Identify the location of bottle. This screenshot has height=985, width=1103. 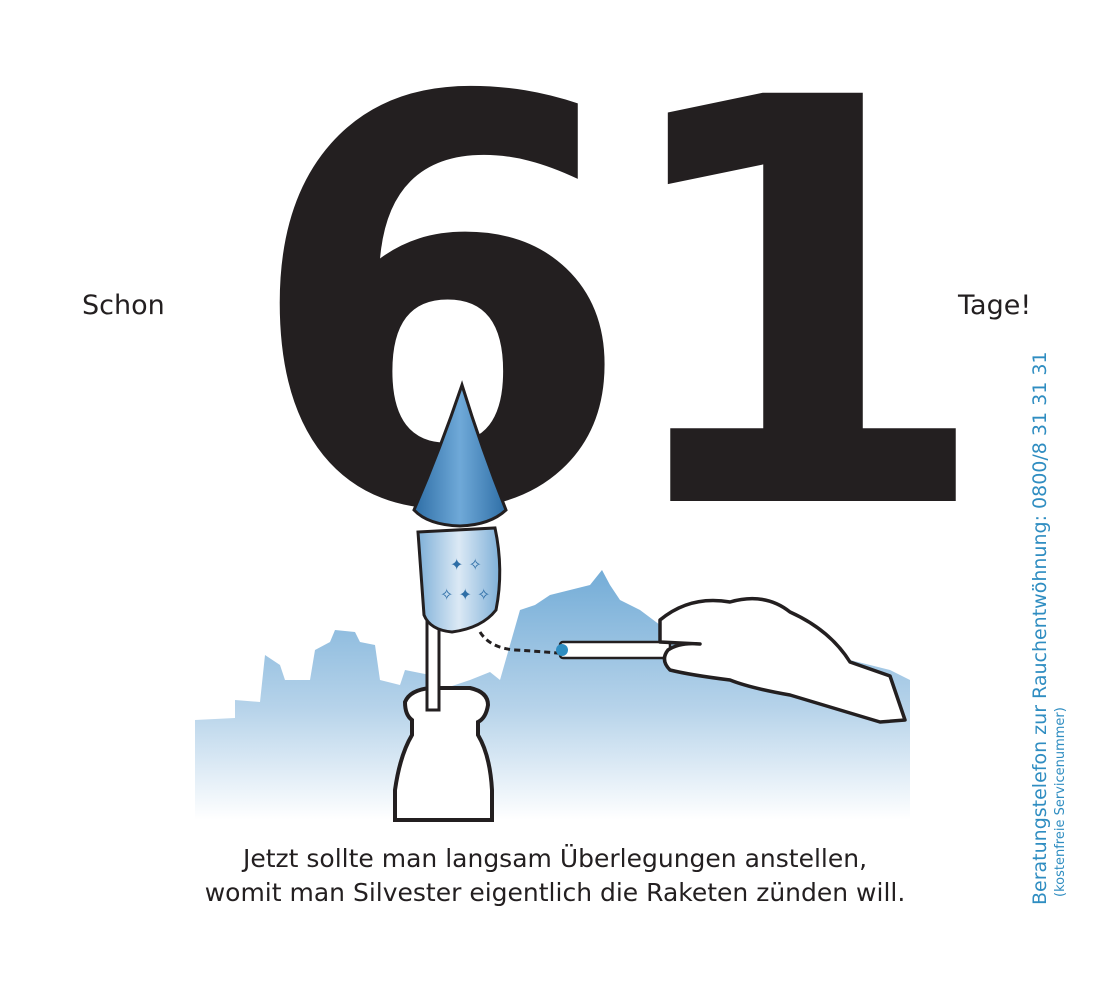
(443, 754).